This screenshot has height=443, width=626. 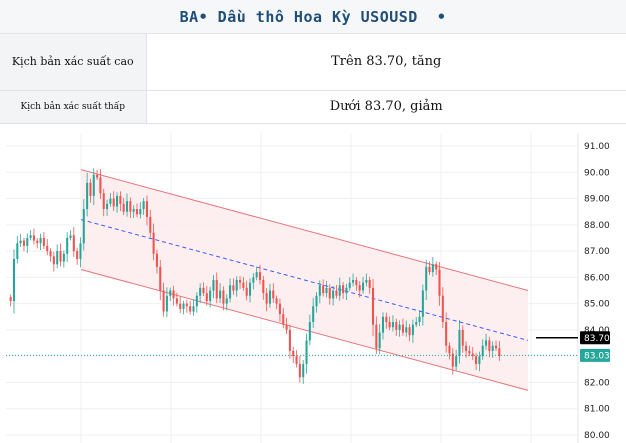 I want to click on y-tick-label: 89.00, so click(x=597, y=200).